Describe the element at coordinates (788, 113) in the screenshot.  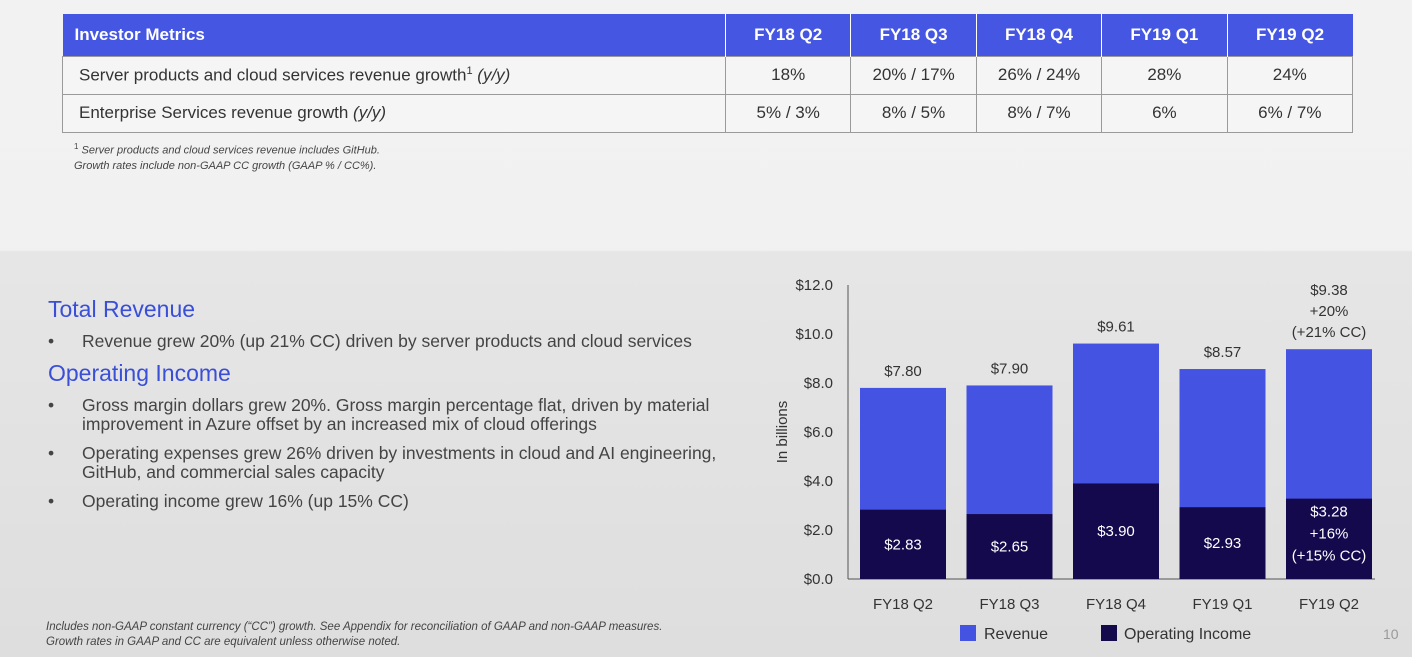
I see `table-cell: 5% / 3%` at that location.